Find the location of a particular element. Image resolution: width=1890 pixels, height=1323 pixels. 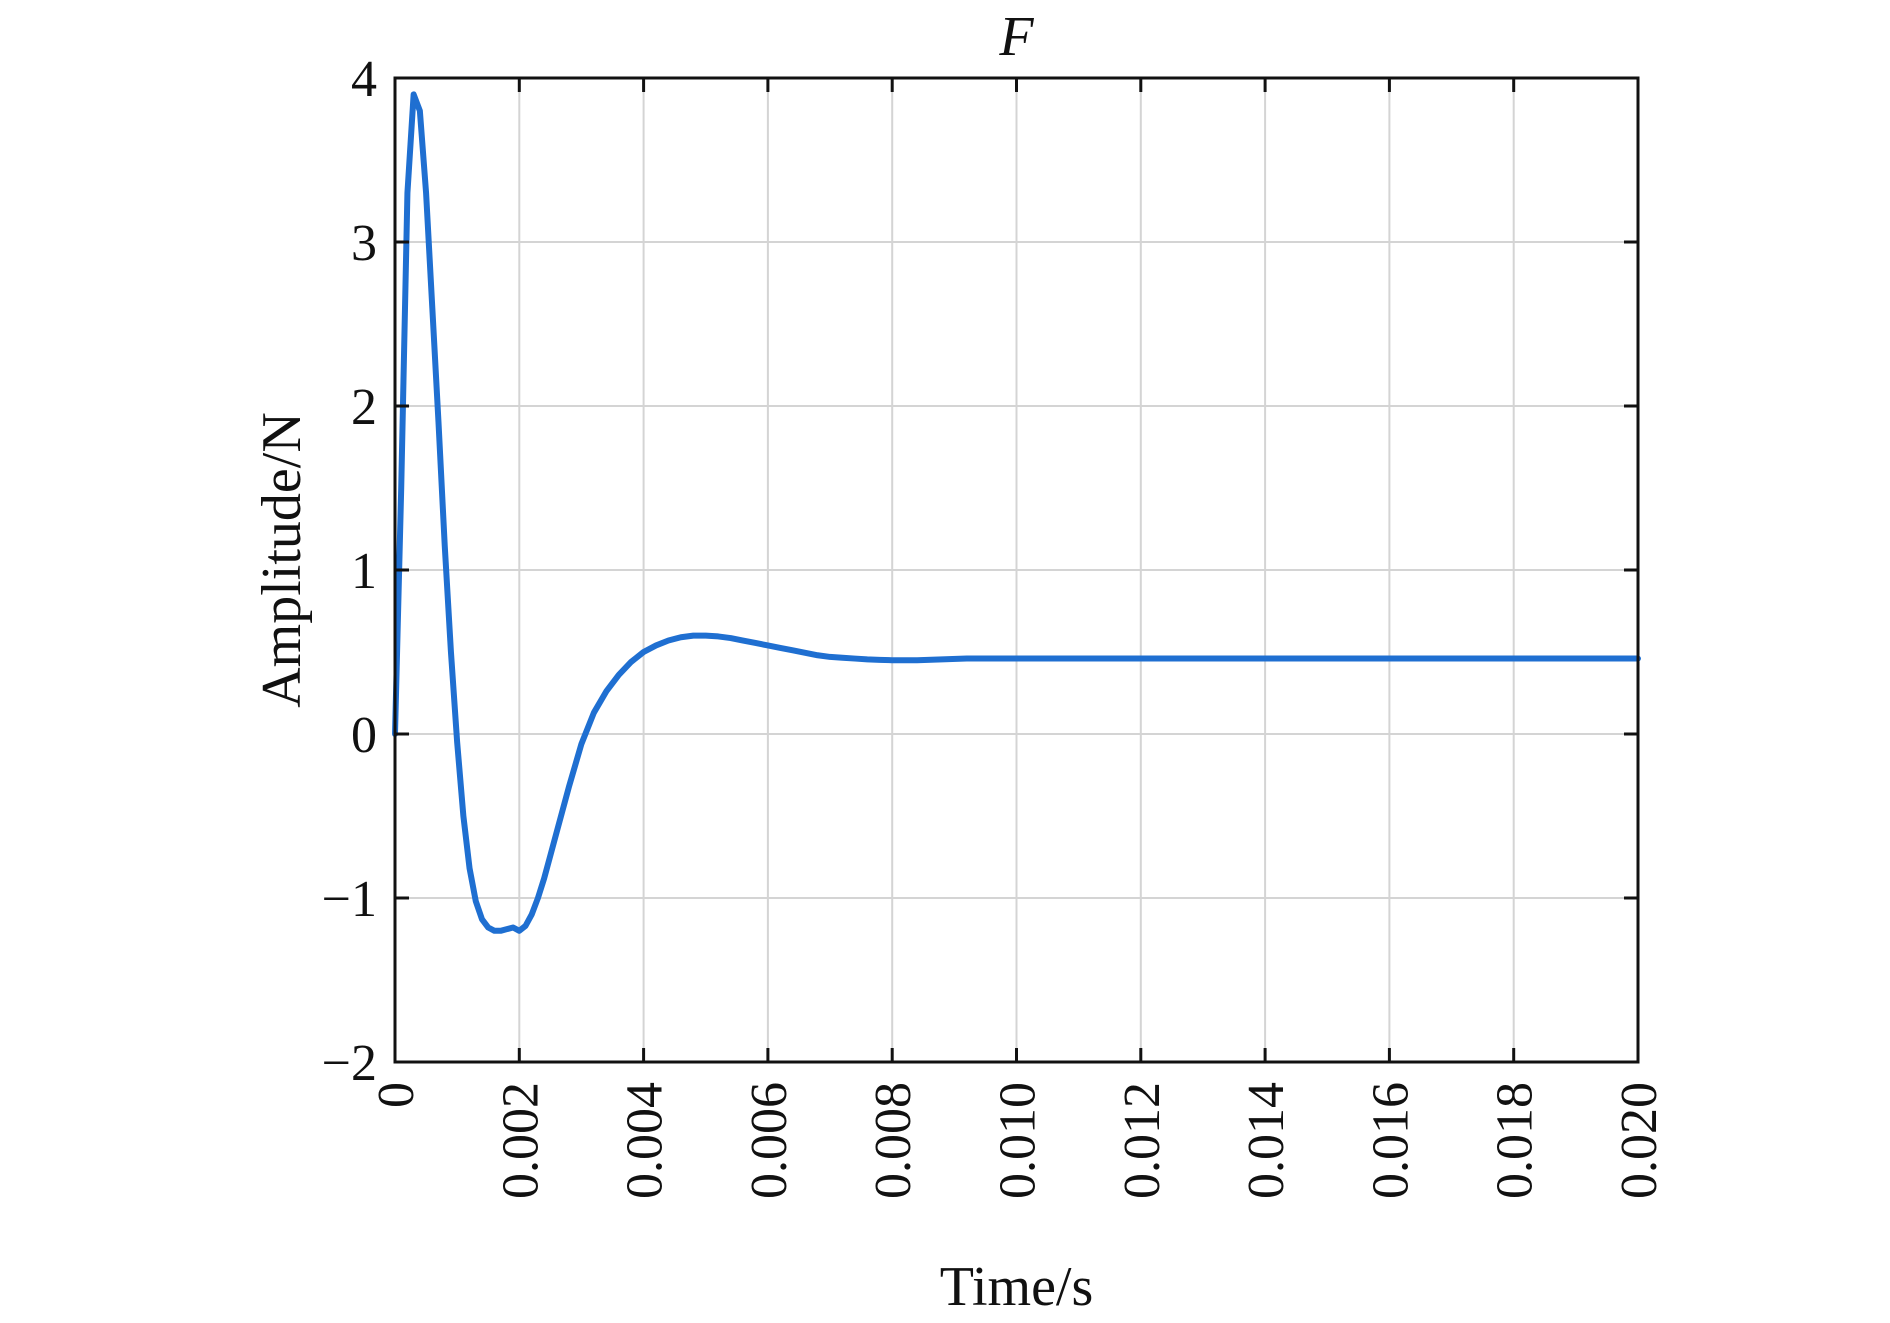

x-tick-label: 0.018 is located at coordinates (1515, 1140).